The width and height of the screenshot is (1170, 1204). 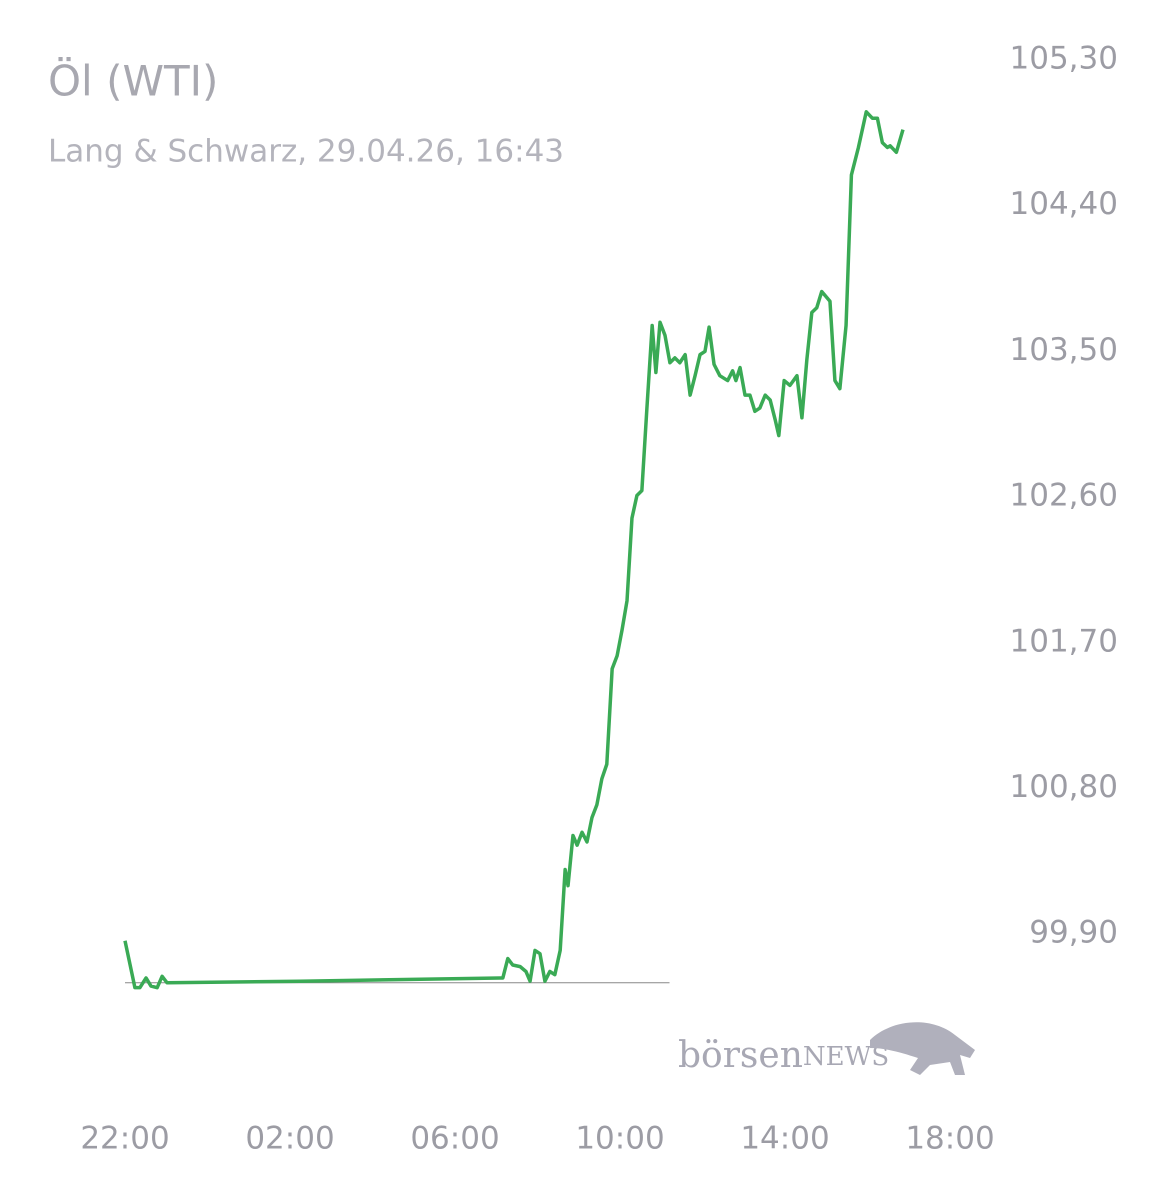 What do you see at coordinates (124, 1139) in the screenshot?
I see `x-tick-label: 22:00` at bounding box center [124, 1139].